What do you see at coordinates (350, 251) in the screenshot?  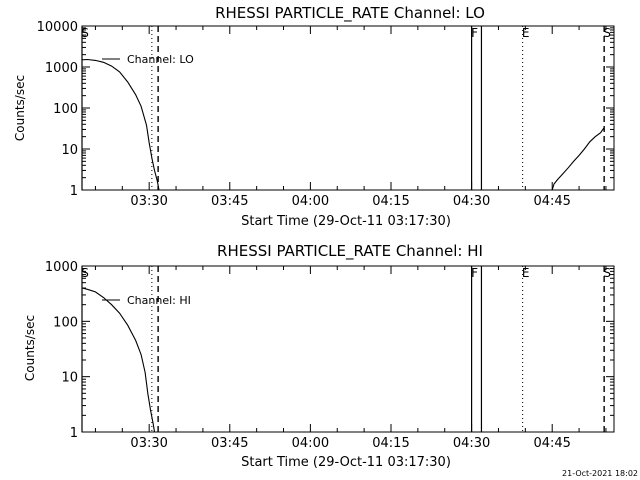 I see `chart-title: RHESSI PARTICLE_RATE Channel: HI` at bounding box center [350, 251].